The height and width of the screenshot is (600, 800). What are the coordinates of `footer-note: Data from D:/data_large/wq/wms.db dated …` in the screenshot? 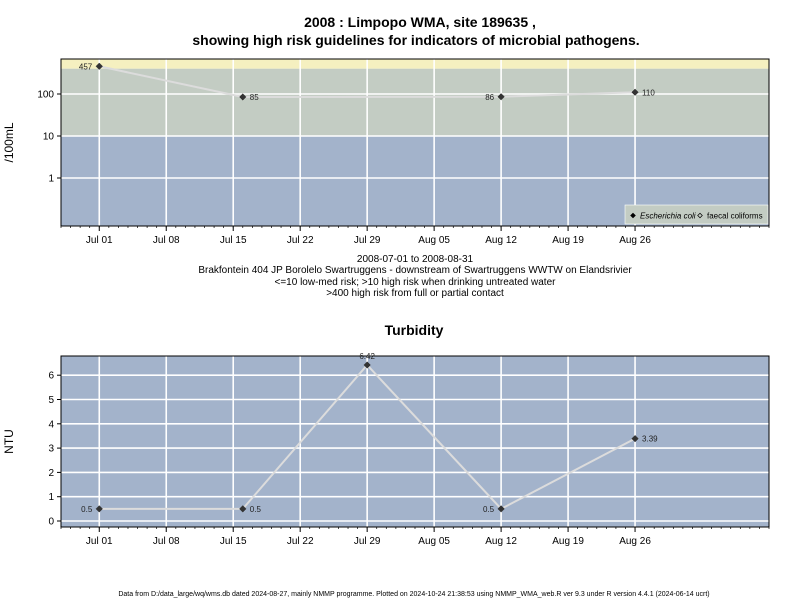 It's located at (413, 594).